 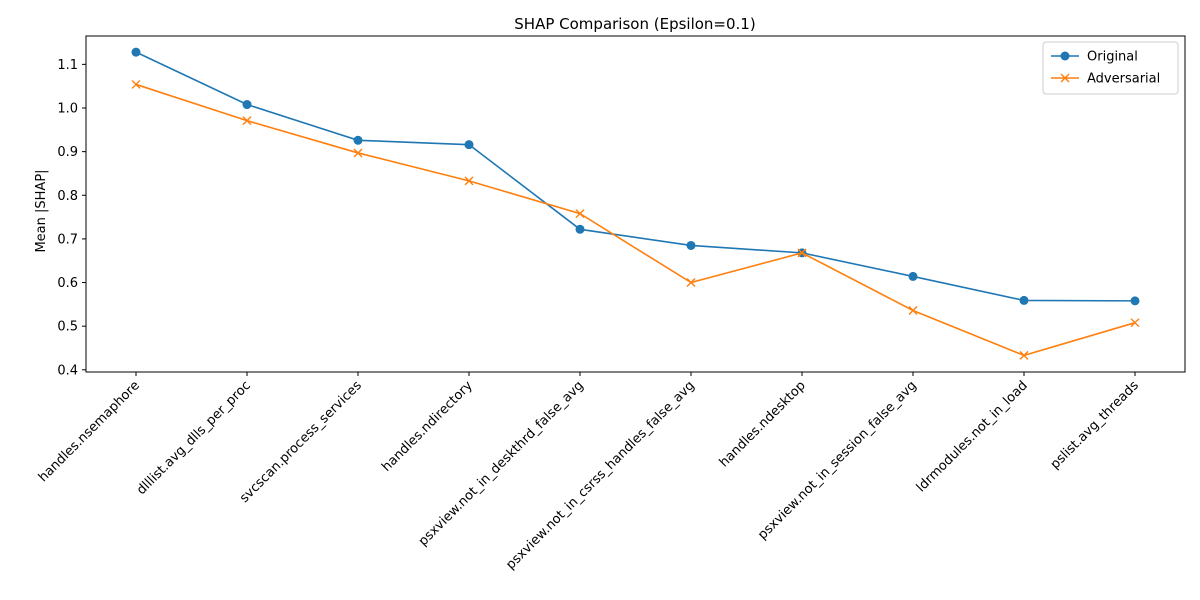 I want to click on y-tick-label: 1.0, so click(x=67, y=109).